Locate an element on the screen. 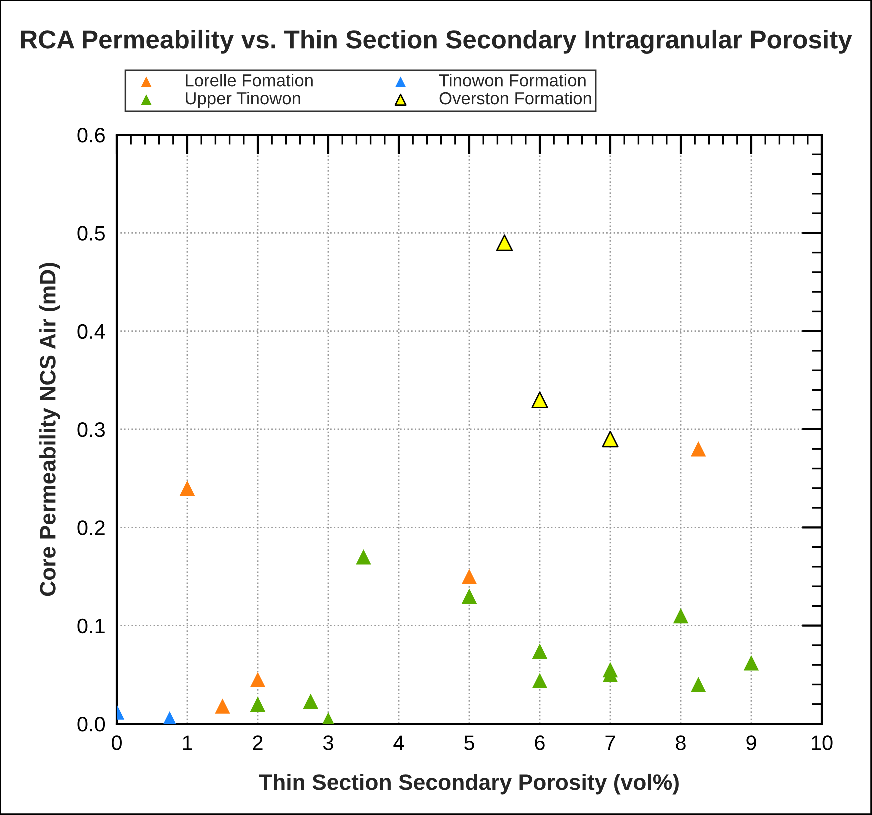 The height and width of the screenshot is (815, 872). x-tick-label: 3 is located at coordinates (329, 743).